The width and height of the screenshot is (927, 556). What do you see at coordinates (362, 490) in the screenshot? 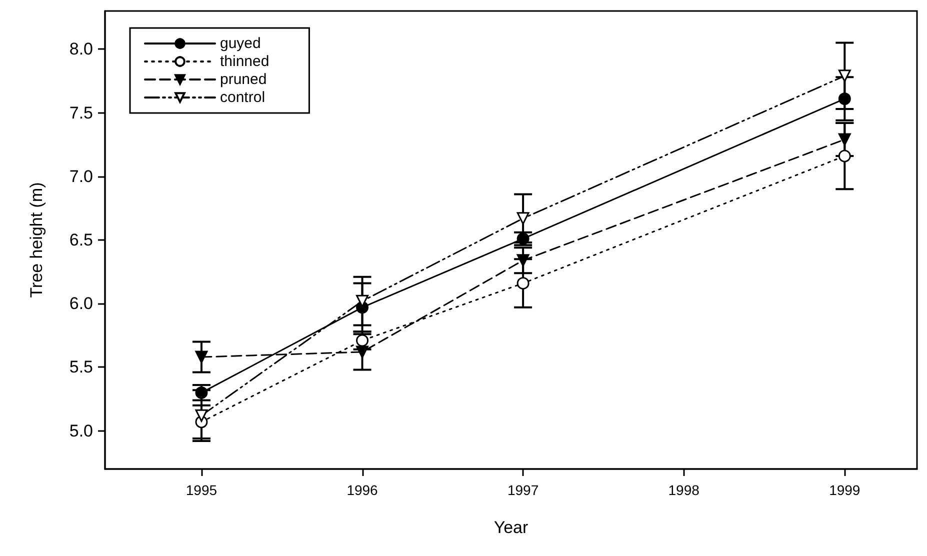
I see `x-tick-label: 1996` at bounding box center [362, 490].